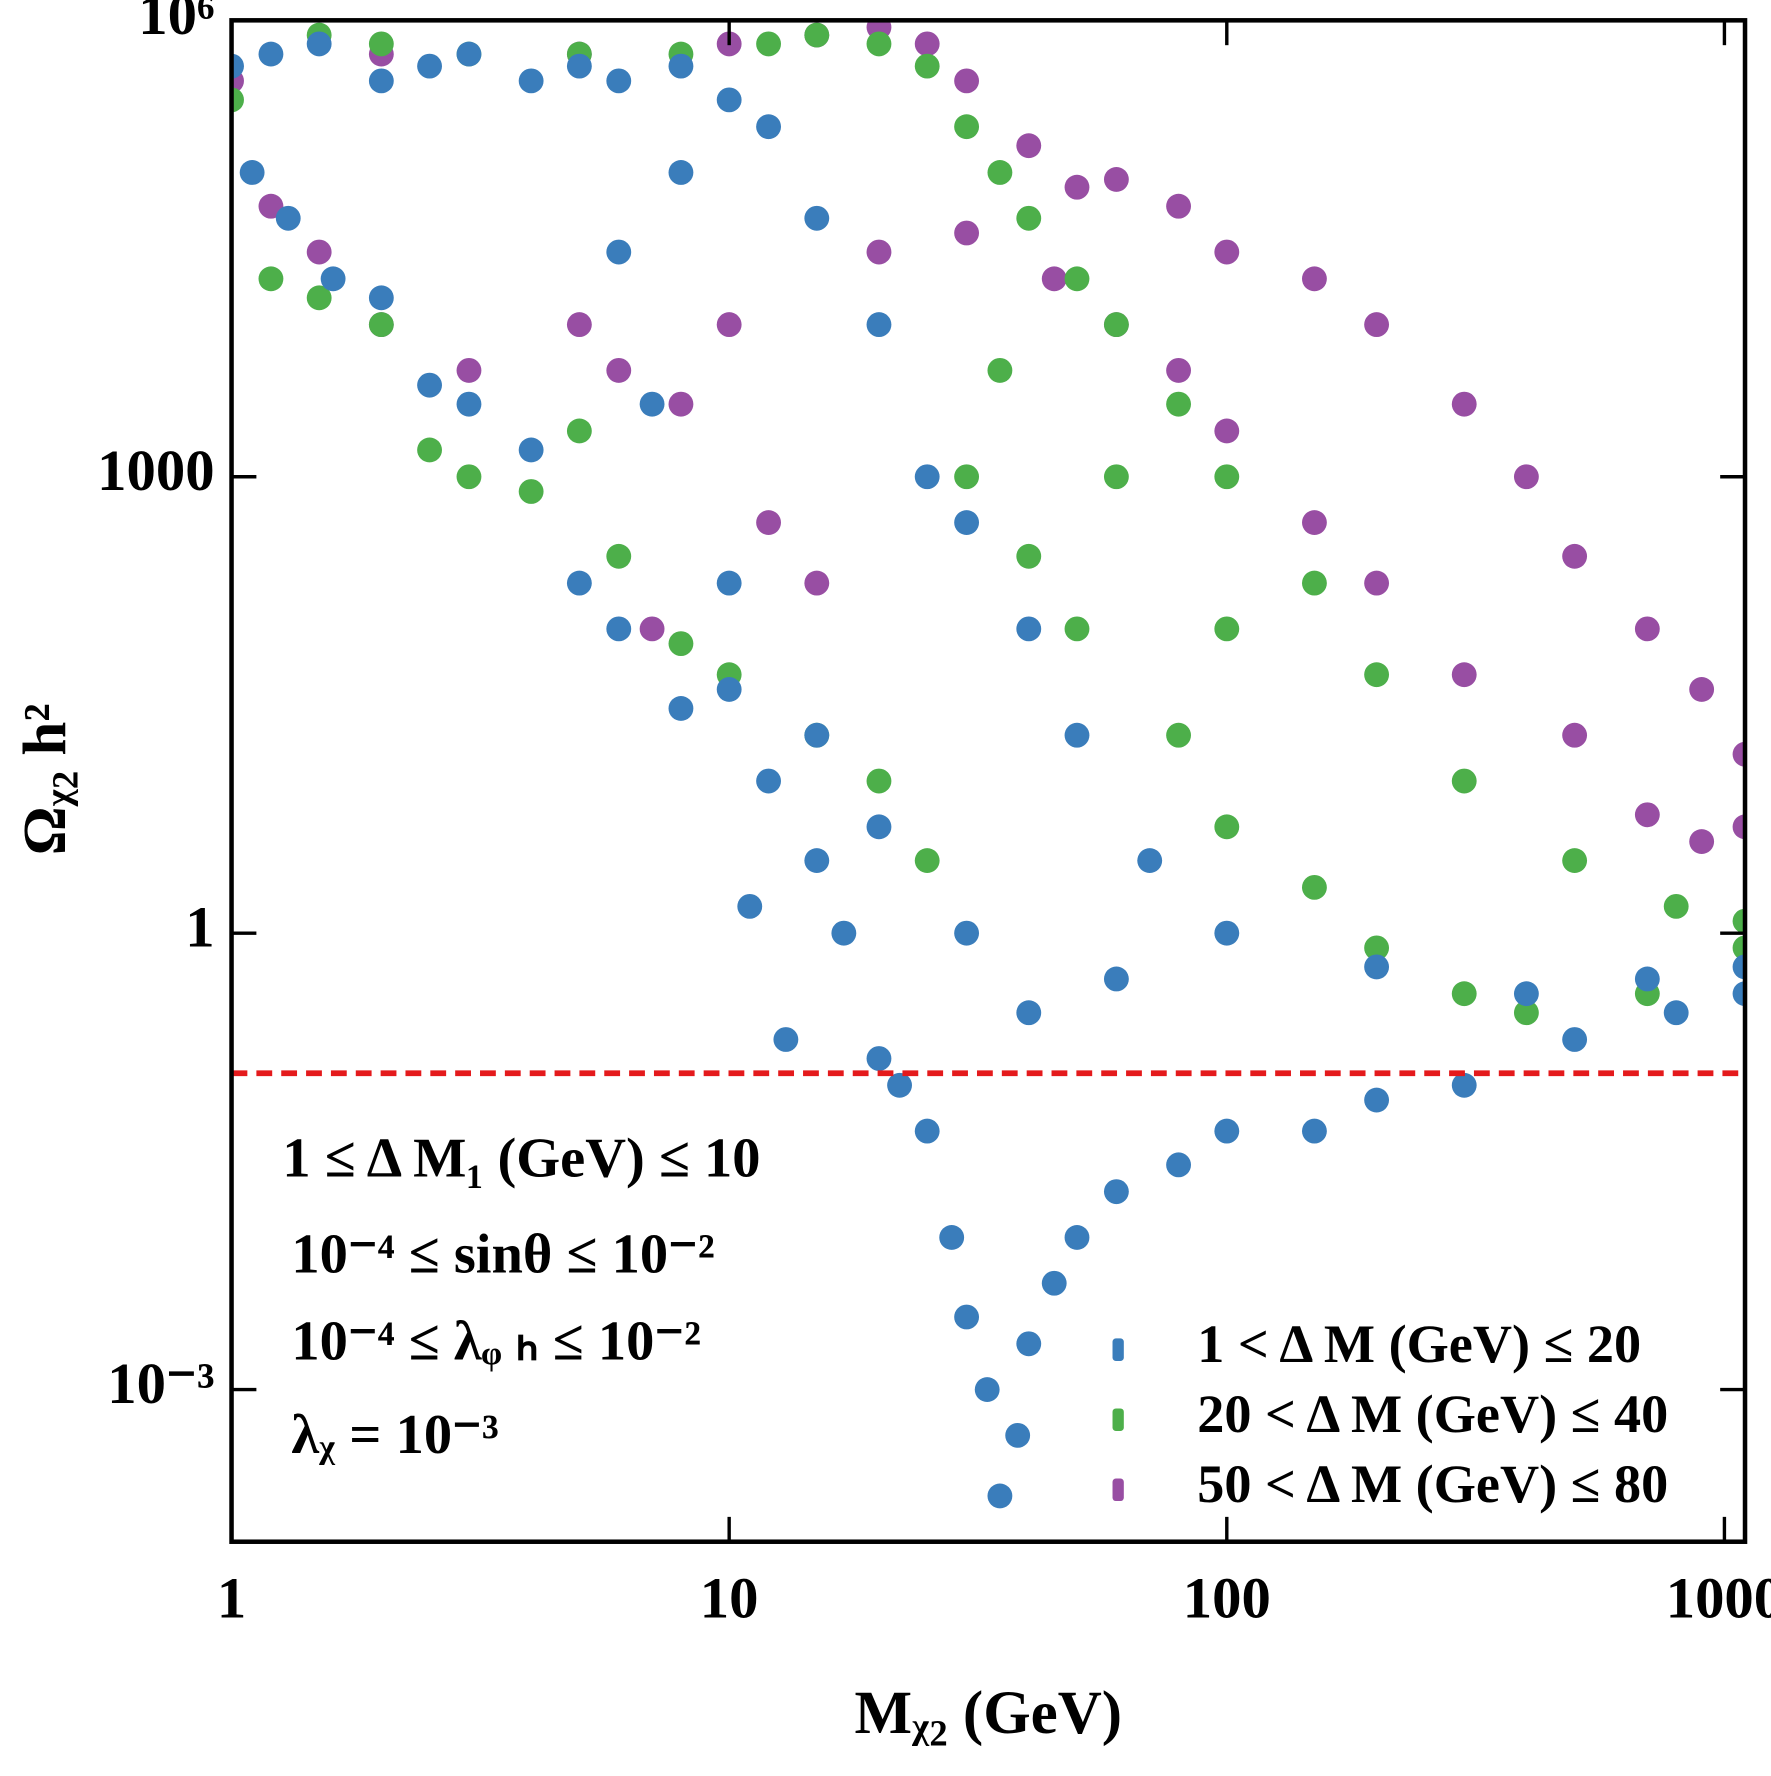 Image resolution: width=1771 pixels, height=1776 pixels. Describe the element at coordinates (1419, 1344) in the screenshot. I see `legend-label: 1 < Δ M (GeV) ≤ 20` at that location.